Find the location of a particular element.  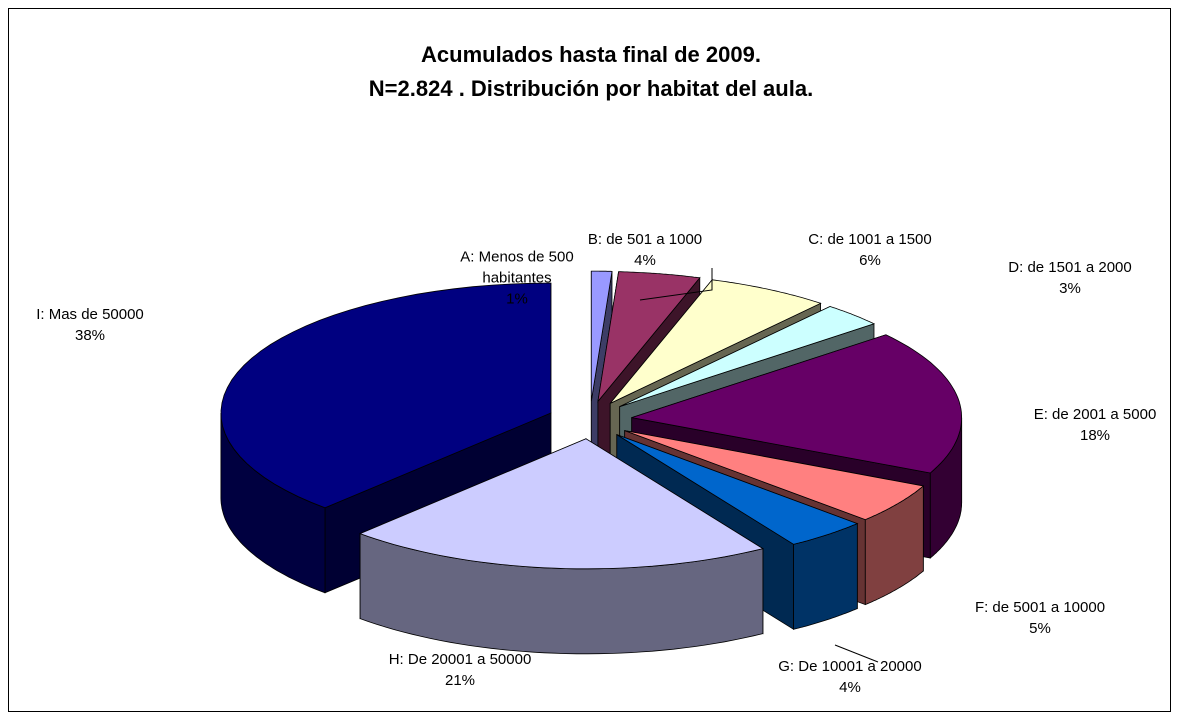

value-label: 18% is located at coordinates (1095, 435).